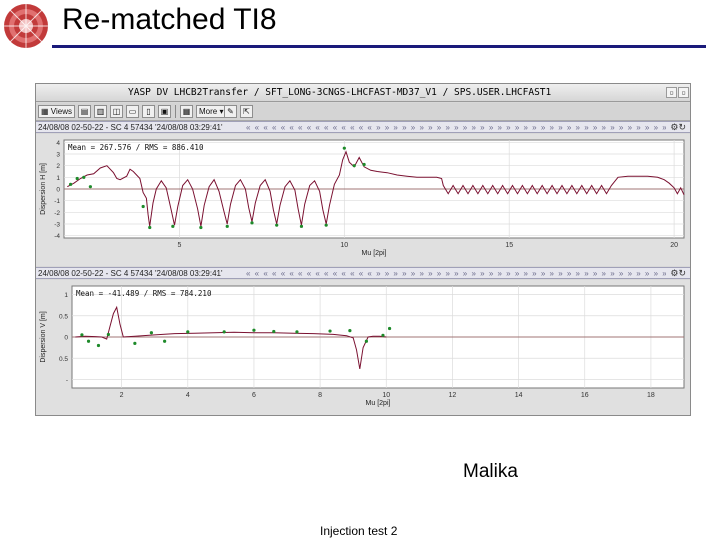 The image size is (720, 540). I want to click on split-icon: ◫, so click(116, 111).